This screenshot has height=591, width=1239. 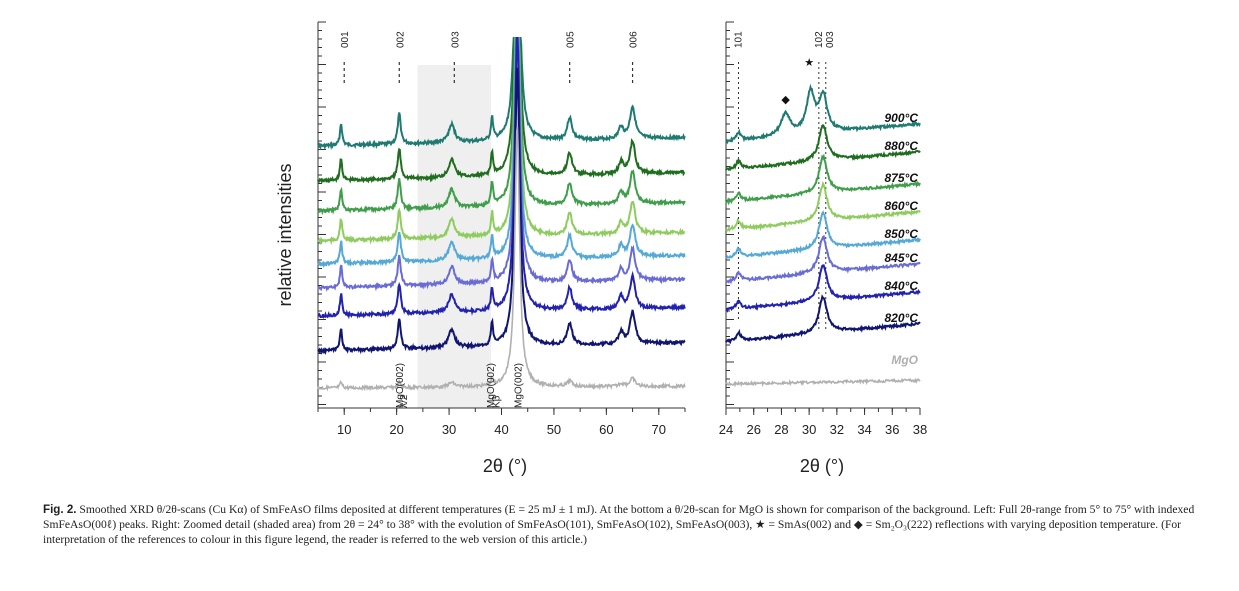 I want to click on x-tick-label: 28, so click(x=781, y=429).